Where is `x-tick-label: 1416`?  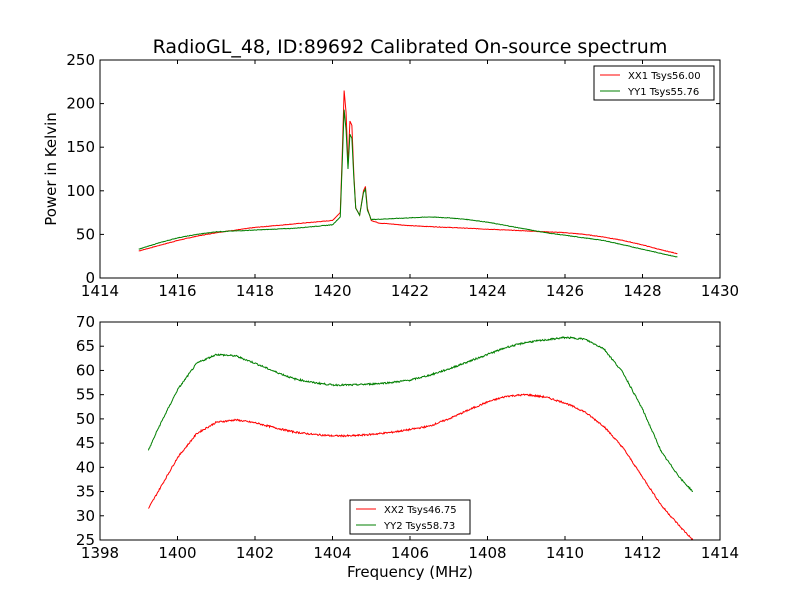
x-tick-label: 1416 is located at coordinates (177, 291).